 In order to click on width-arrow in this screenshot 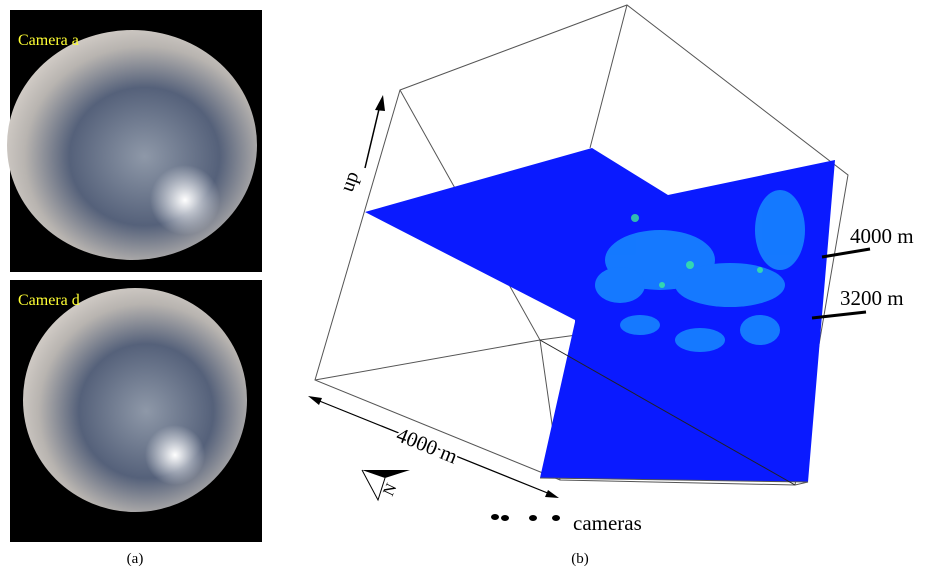, I will do `click(433, 447)`.